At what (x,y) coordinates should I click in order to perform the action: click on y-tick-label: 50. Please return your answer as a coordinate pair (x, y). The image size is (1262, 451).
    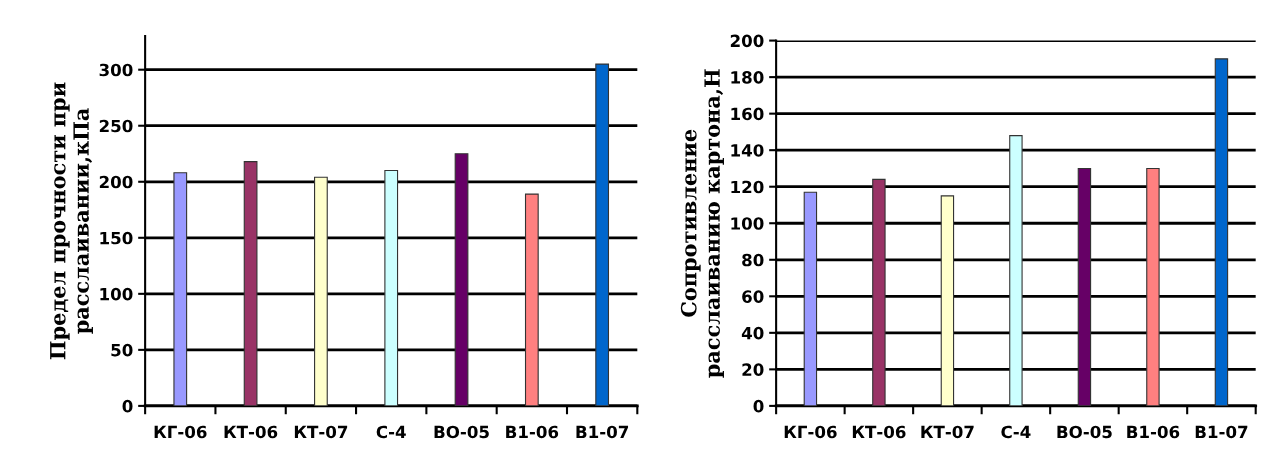
    Looking at the image, I should click on (122, 350).